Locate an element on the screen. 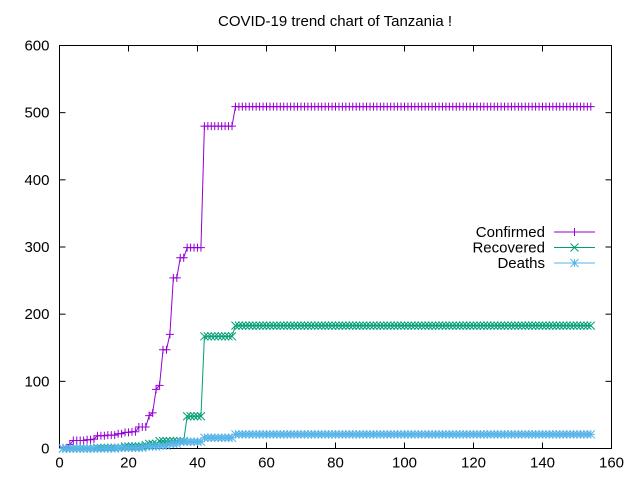 This screenshot has width=640, height=480. x-tick-label: 100 is located at coordinates (404, 463).